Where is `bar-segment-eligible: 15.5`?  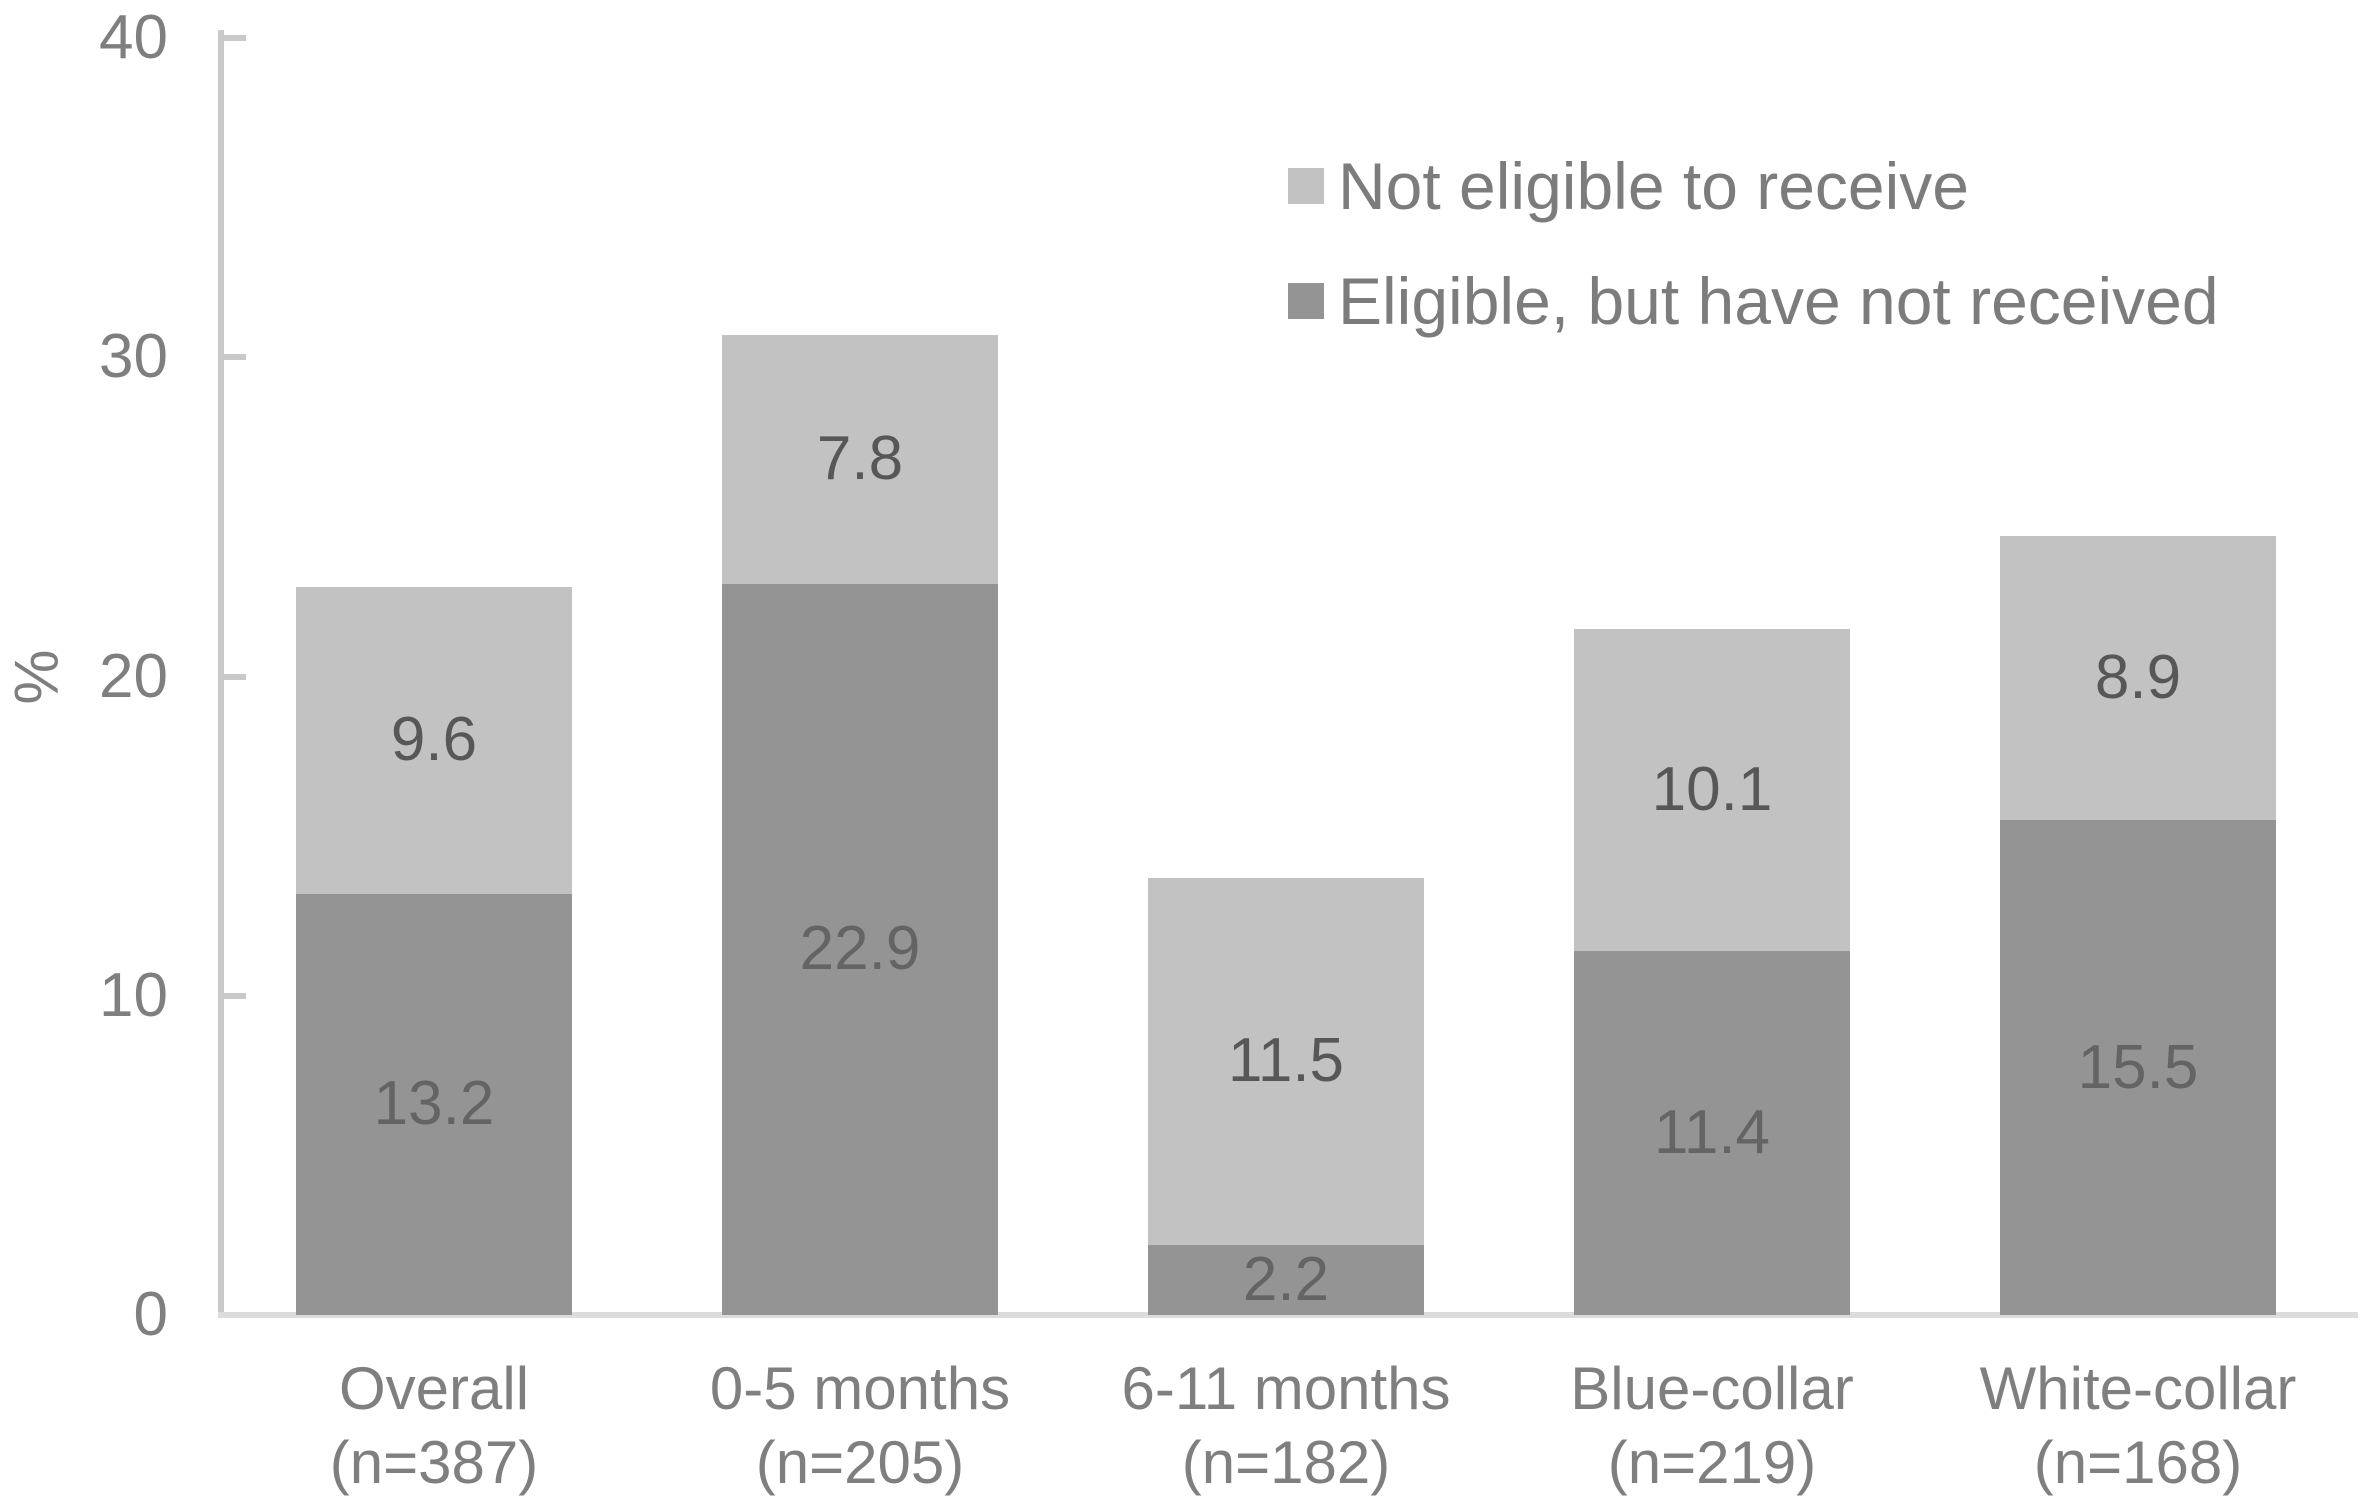 bar-segment-eligible: 15.5 is located at coordinates (2138, 1067).